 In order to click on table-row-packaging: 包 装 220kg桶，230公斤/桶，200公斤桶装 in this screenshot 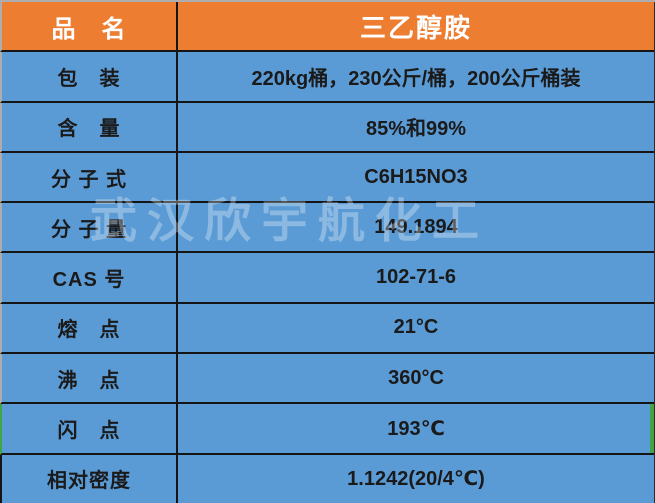, I will do `click(327, 77)`.